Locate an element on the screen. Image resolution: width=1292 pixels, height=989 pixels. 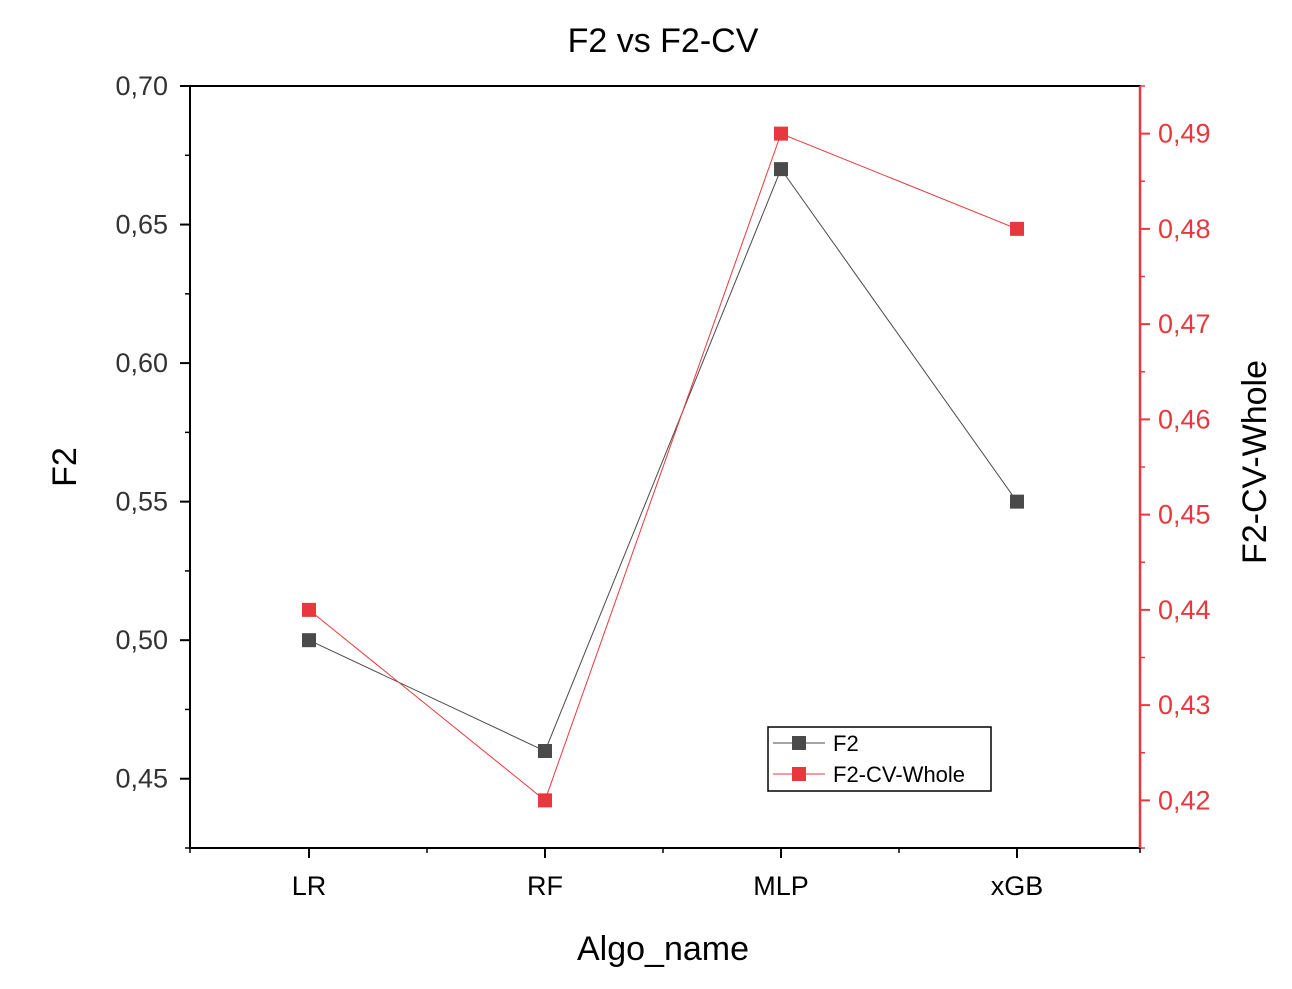
chart-title: F2 vs F2-CV is located at coordinates (663, 41).